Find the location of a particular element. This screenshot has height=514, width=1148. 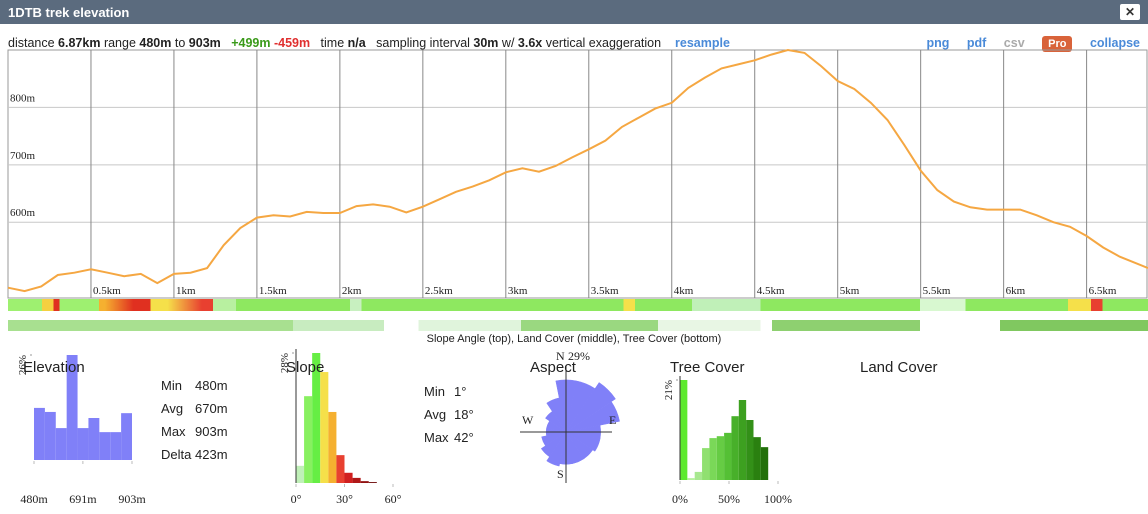

chart-title: Tree Cover is located at coordinates (707, 367).